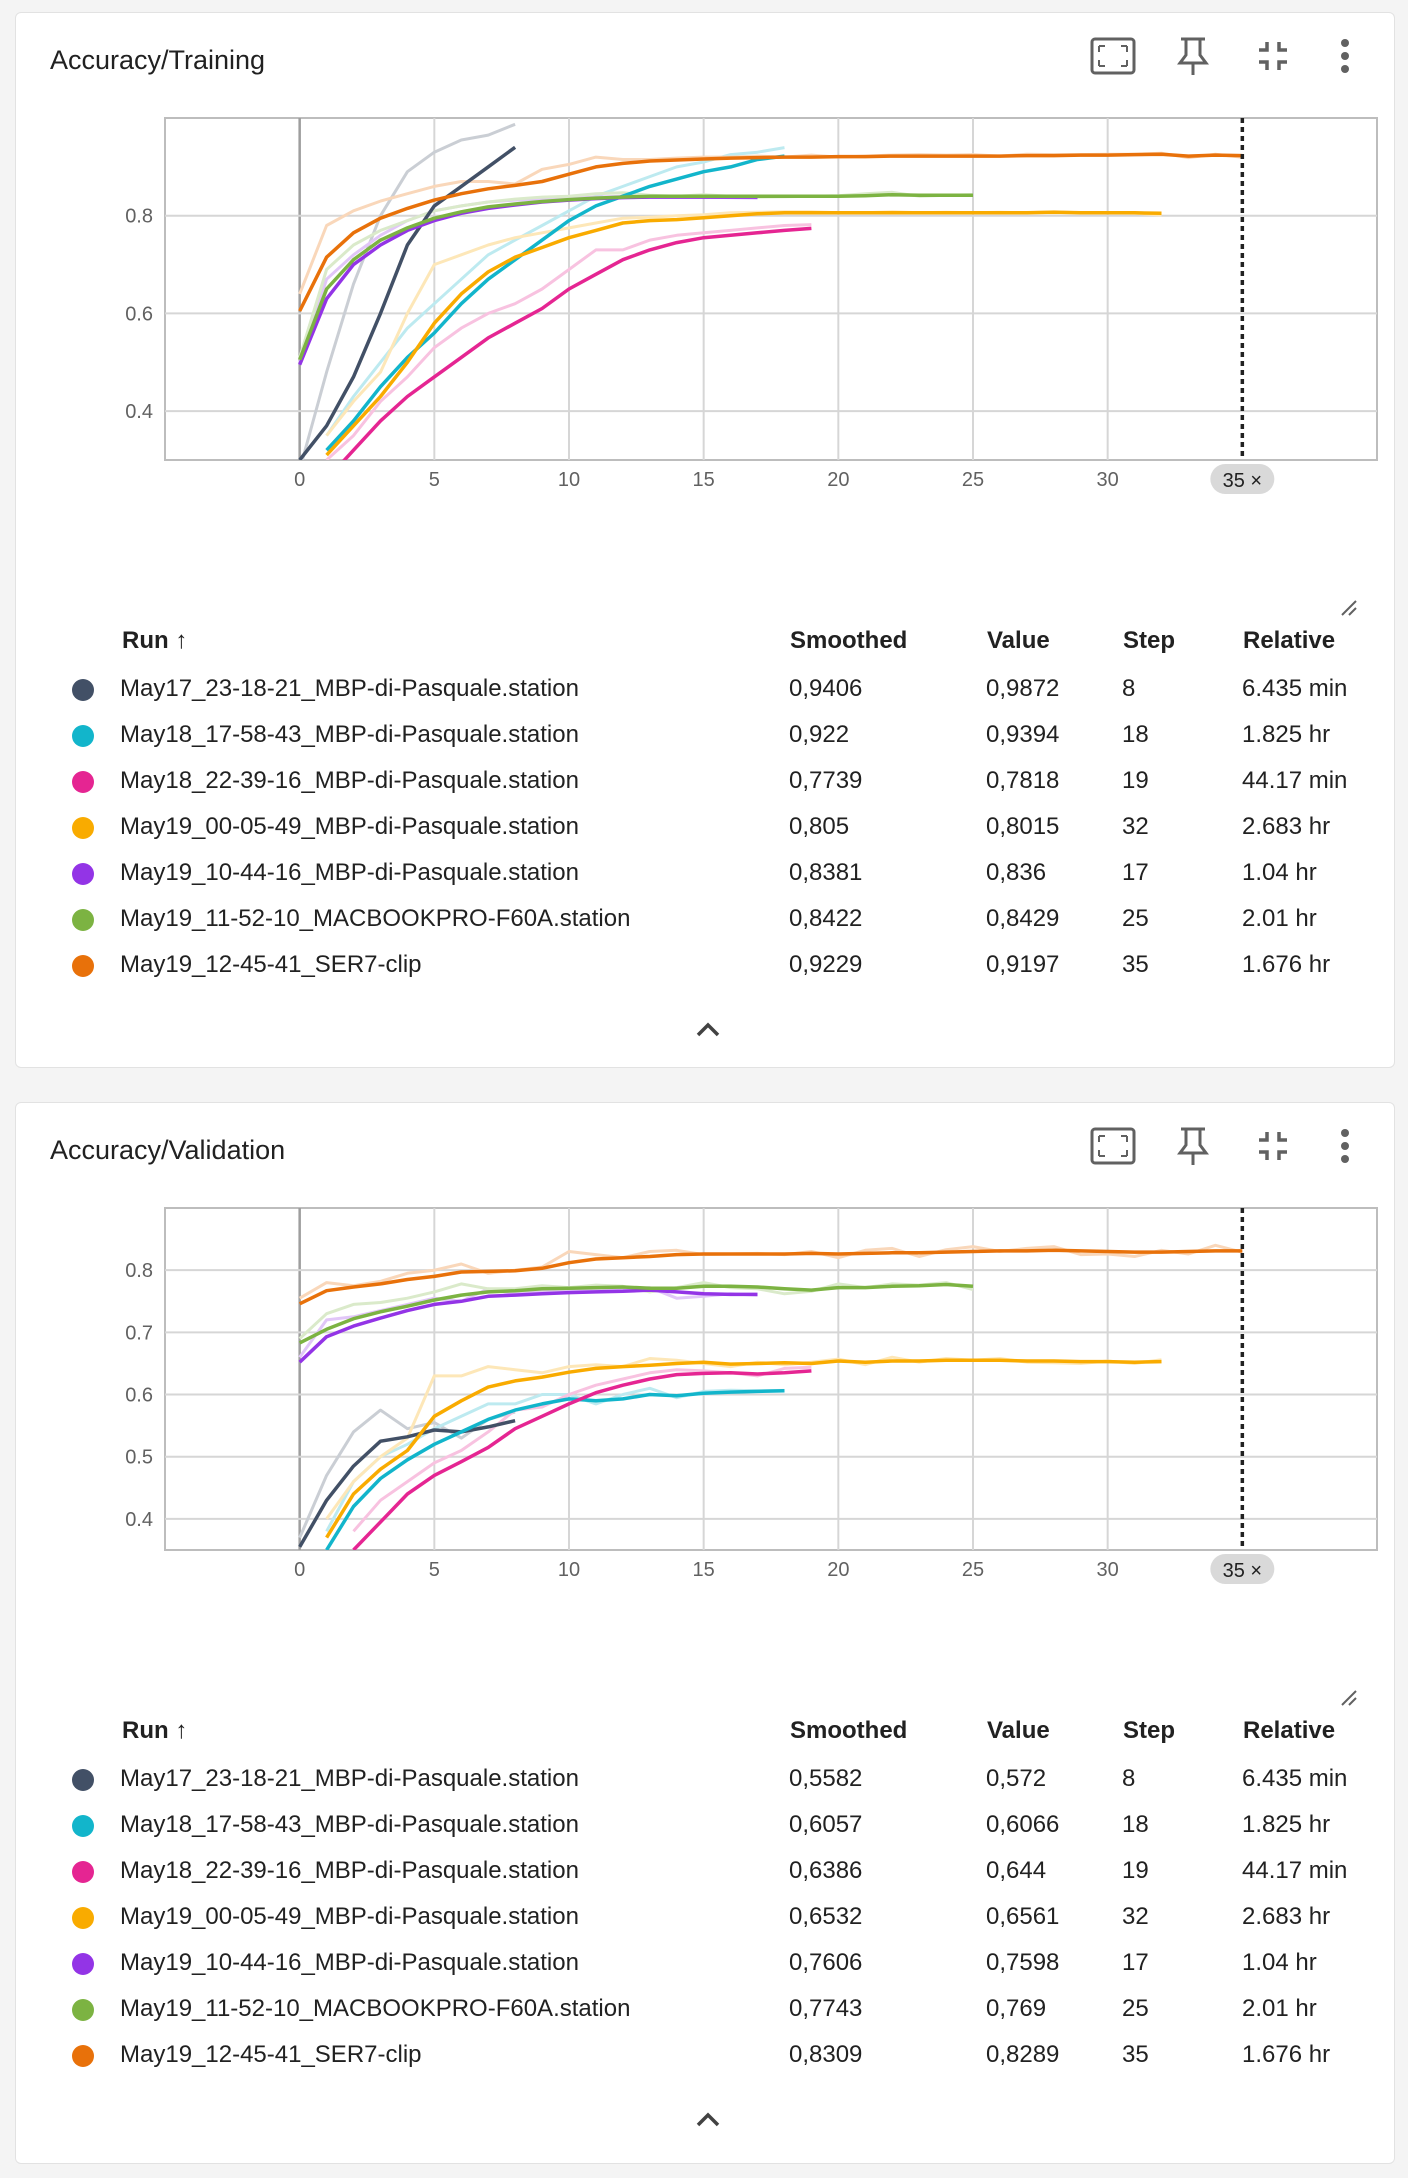  Describe the element at coordinates (349, 1962) in the screenshot. I see `run-name: May19_10-44-16_MBP-di-Pasquale.station` at that location.